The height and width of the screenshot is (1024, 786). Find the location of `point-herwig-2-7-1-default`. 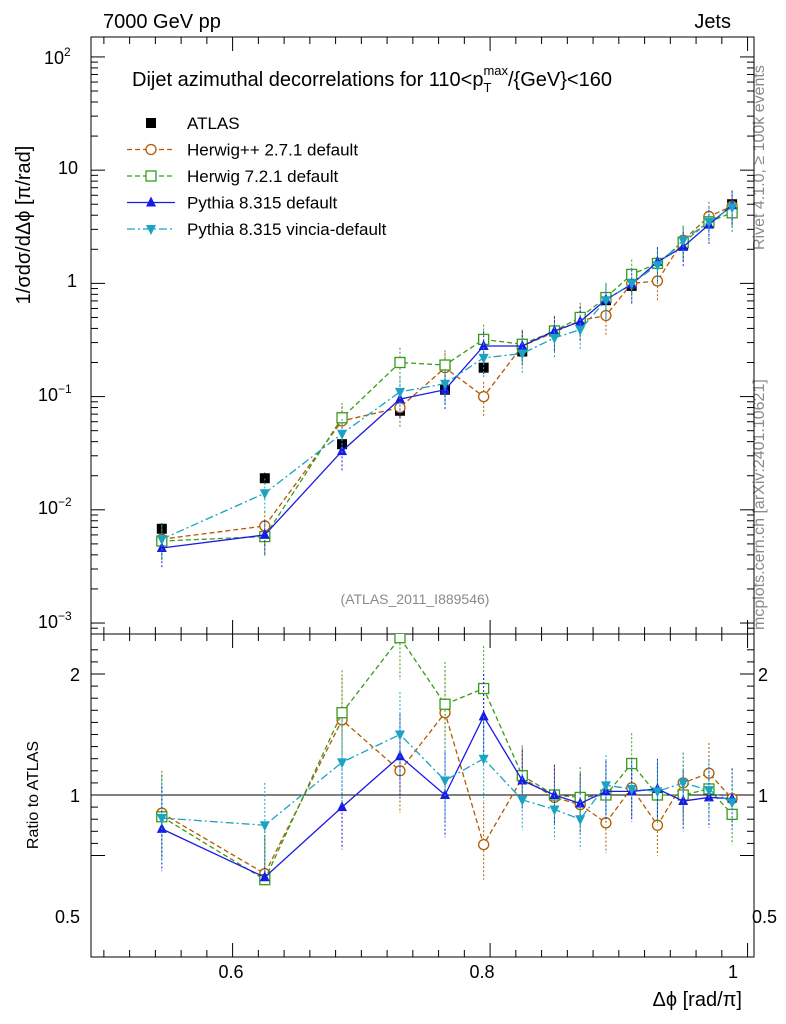

point-herwig-2-7-1-default is located at coordinates (484, 396).